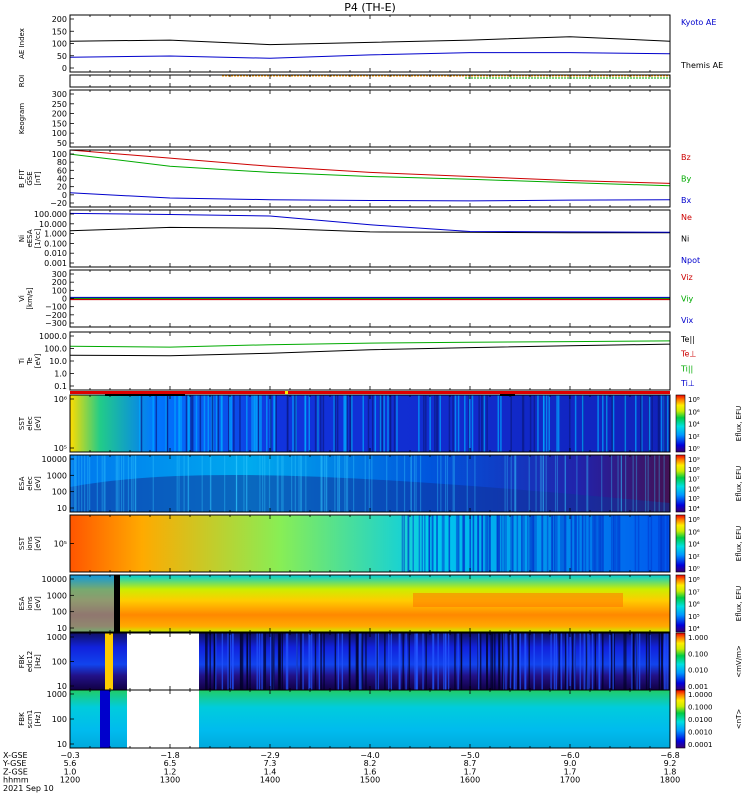 This screenshot has width=750, height=800. I want to click on y-axis-label: [Hz], so click(38, 661).